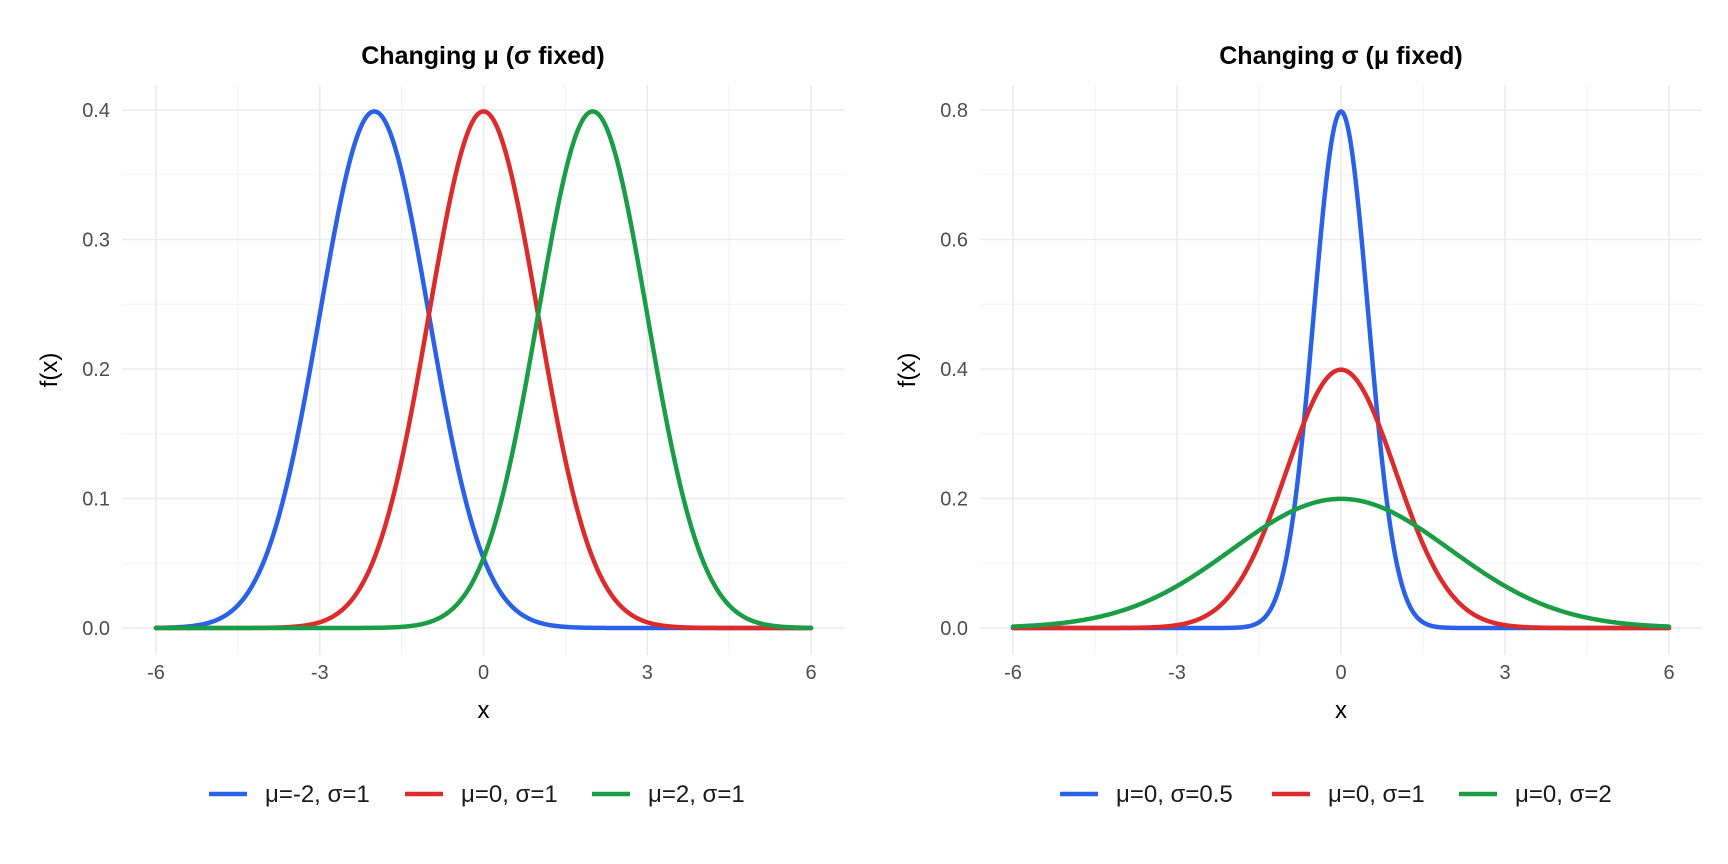 This screenshot has height=864, width=1728. I want to click on chart-title: Changing σ (μ fixed), so click(1341, 56).